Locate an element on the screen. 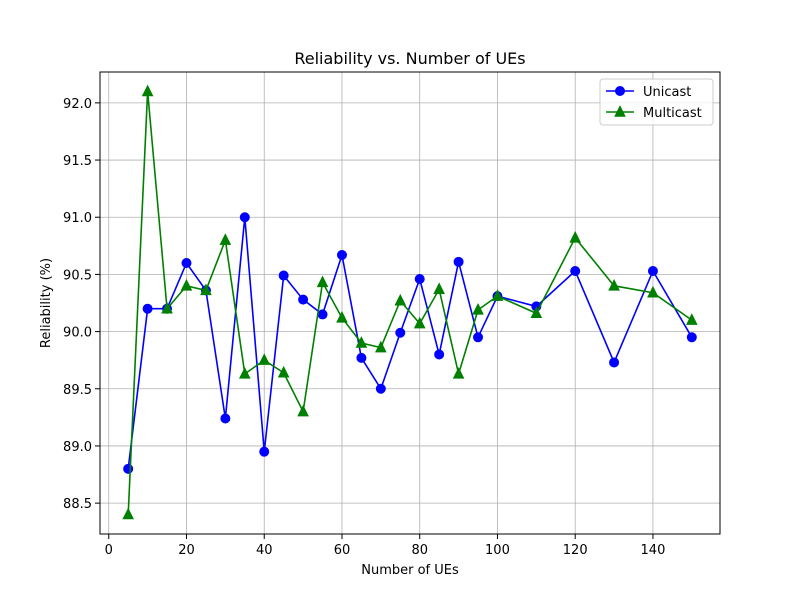 Image resolution: width=800 pixels, height=605 pixels. x-tick-label: 100 is located at coordinates (497, 550).